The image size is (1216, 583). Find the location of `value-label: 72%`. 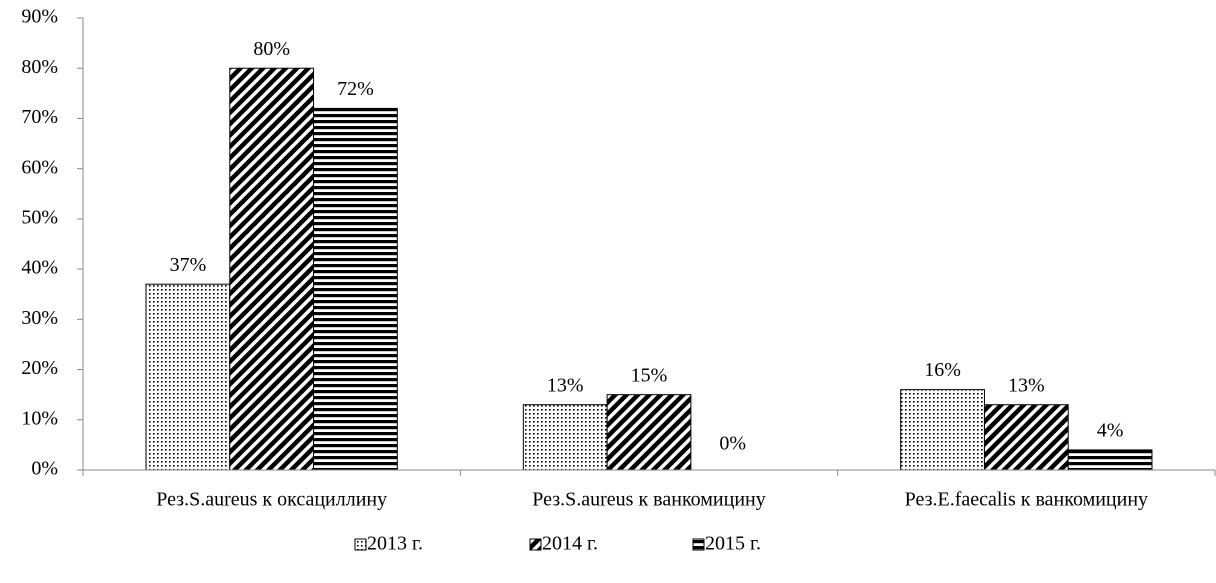

value-label: 72% is located at coordinates (355, 89).